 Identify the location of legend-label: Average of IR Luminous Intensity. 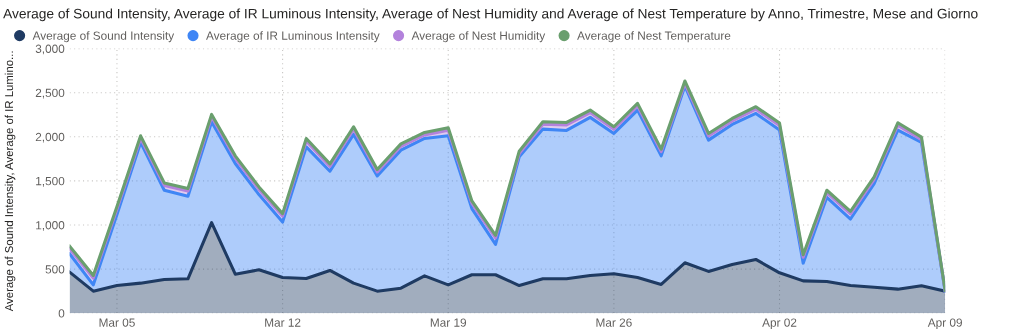
(293, 37).